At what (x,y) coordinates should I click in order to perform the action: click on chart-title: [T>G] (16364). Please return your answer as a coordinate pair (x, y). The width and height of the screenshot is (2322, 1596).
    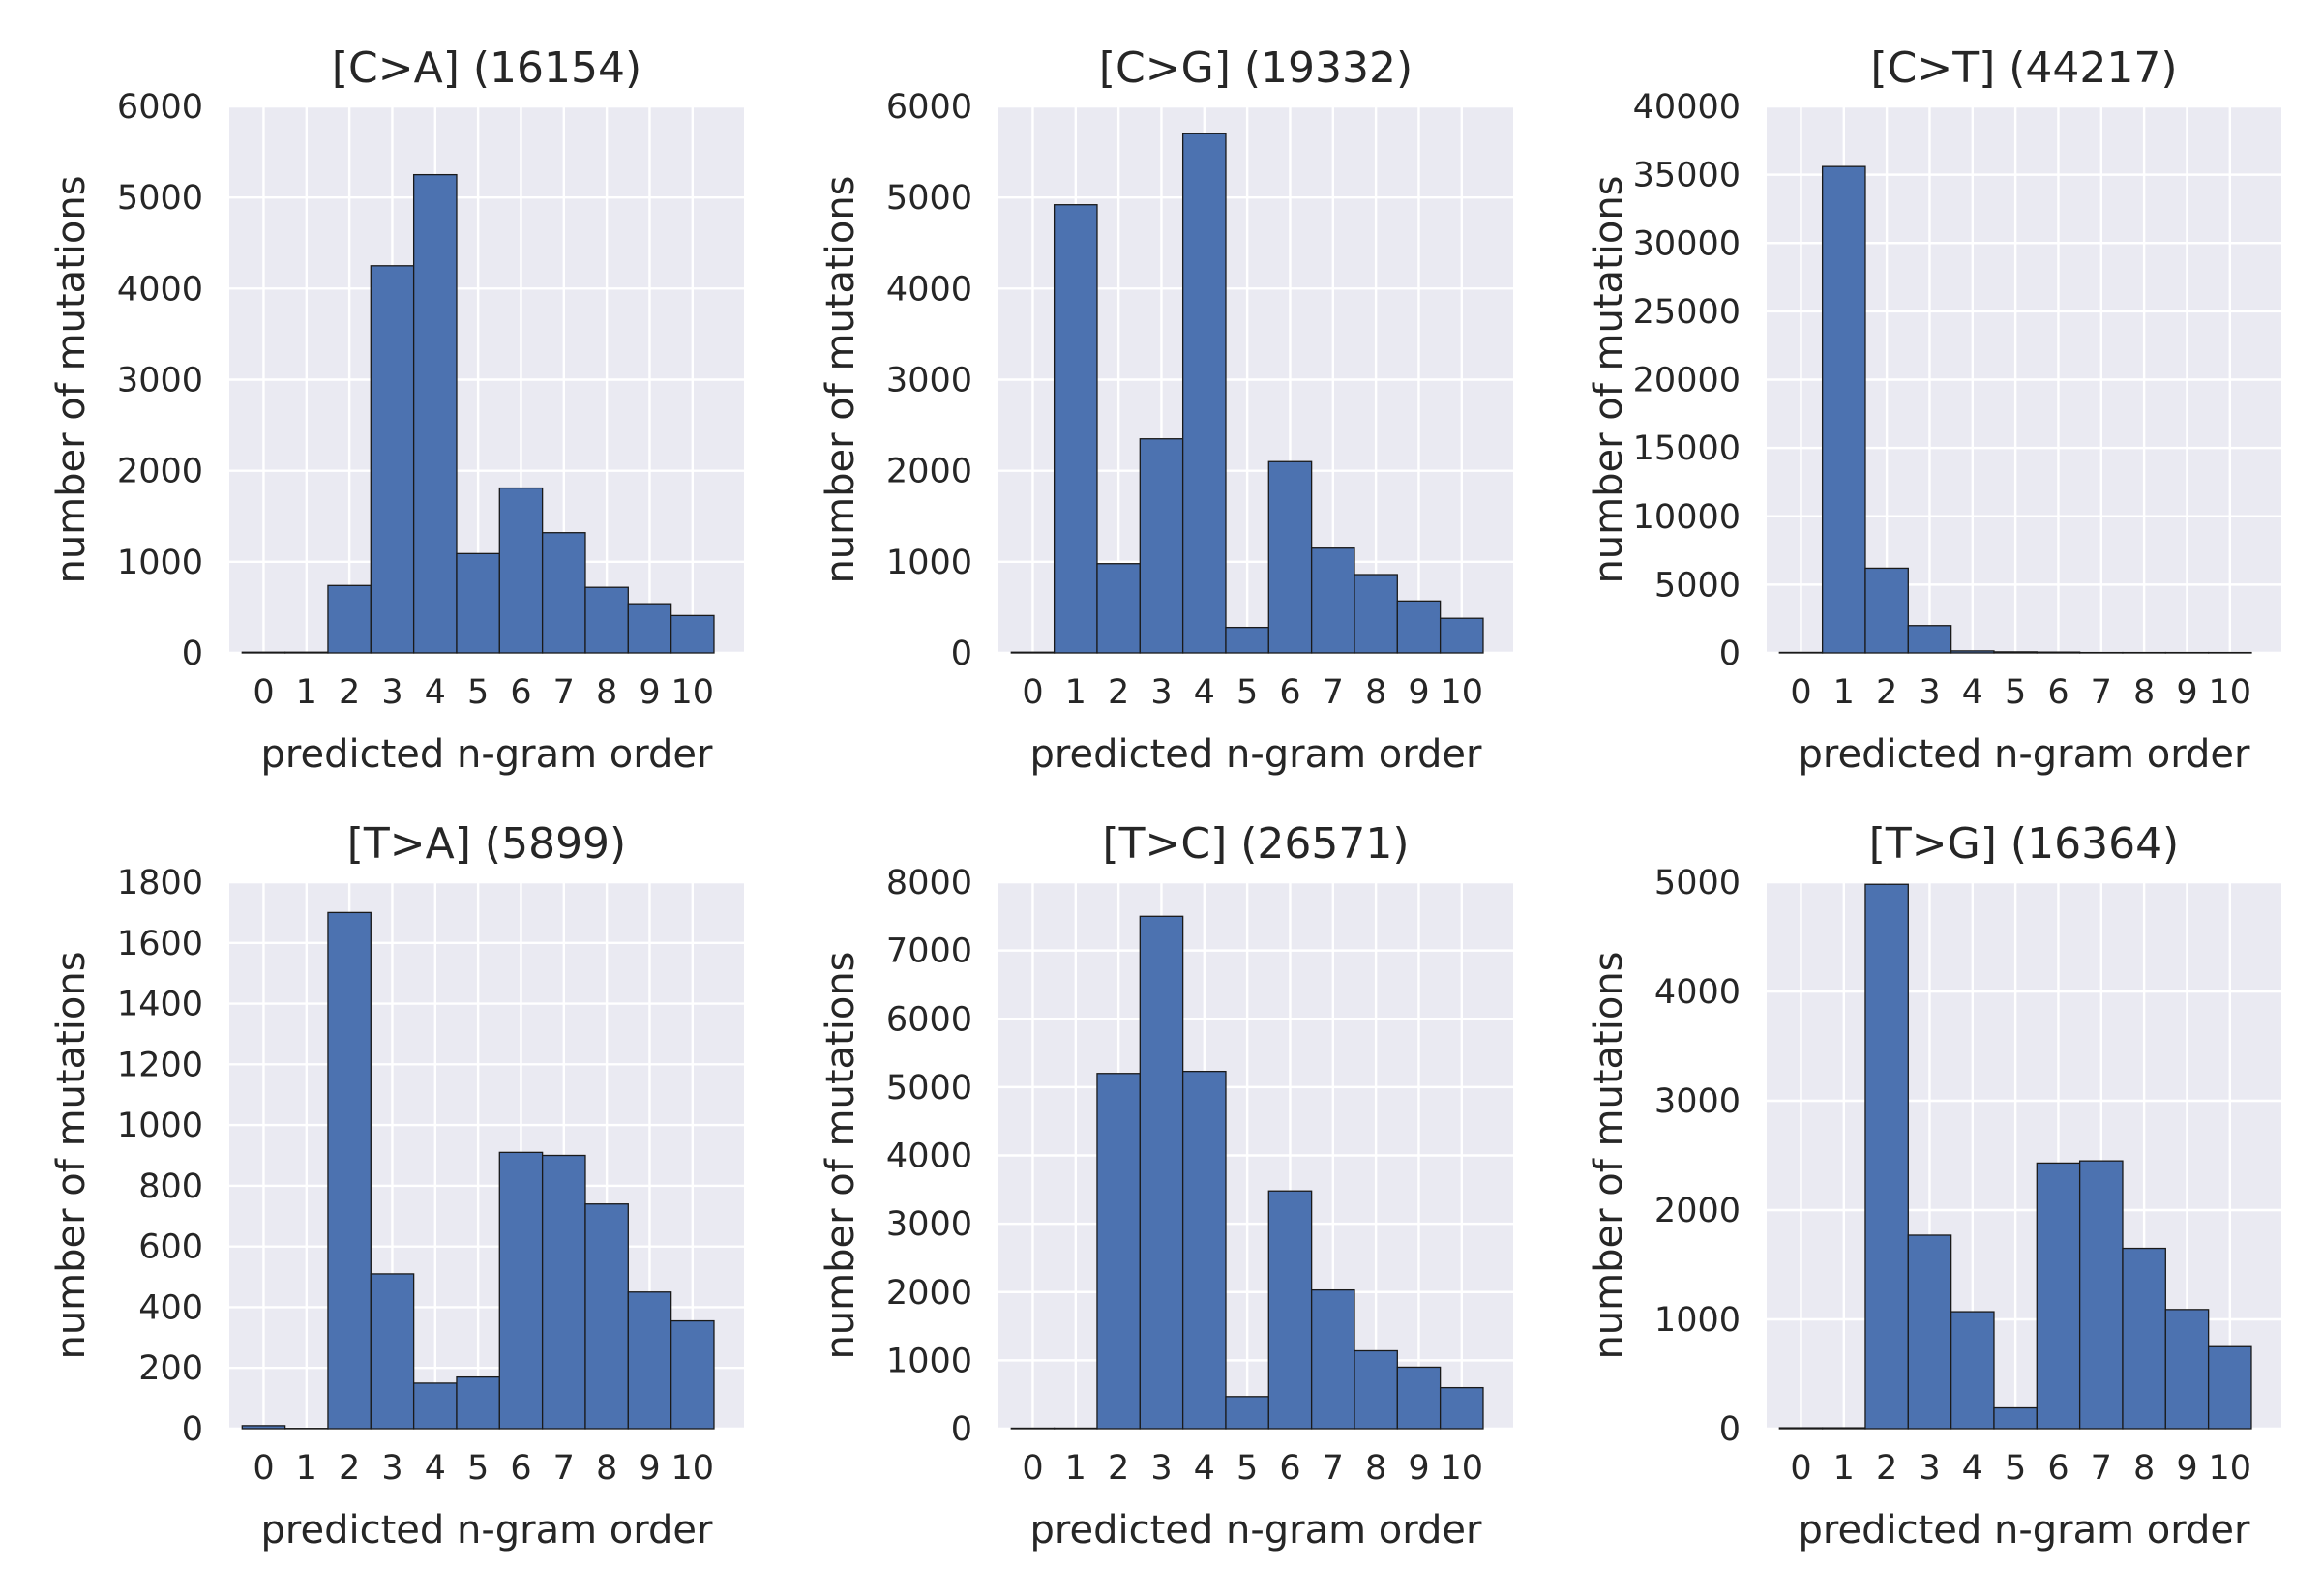
    Looking at the image, I should click on (2024, 844).